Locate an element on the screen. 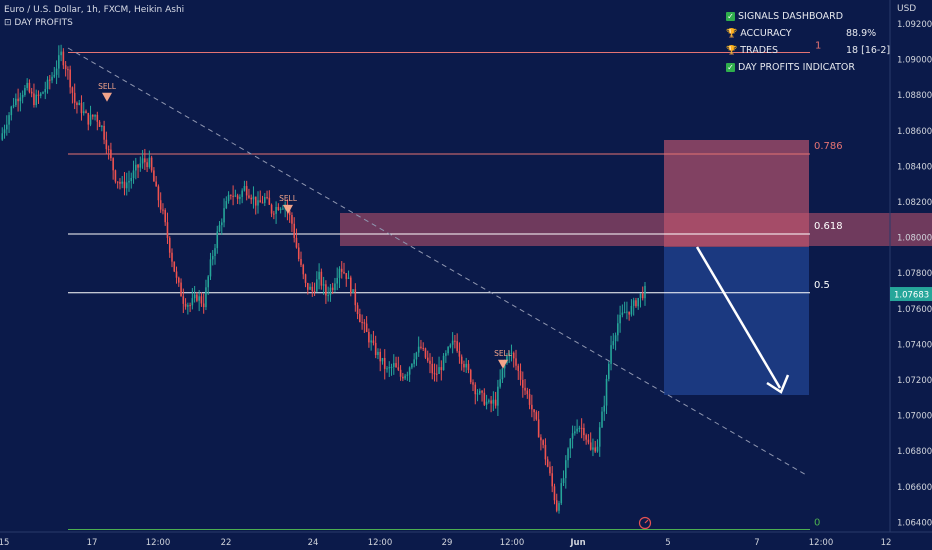 The width and height of the screenshot is (932, 550). x-tick-label: 12 is located at coordinates (886, 543).